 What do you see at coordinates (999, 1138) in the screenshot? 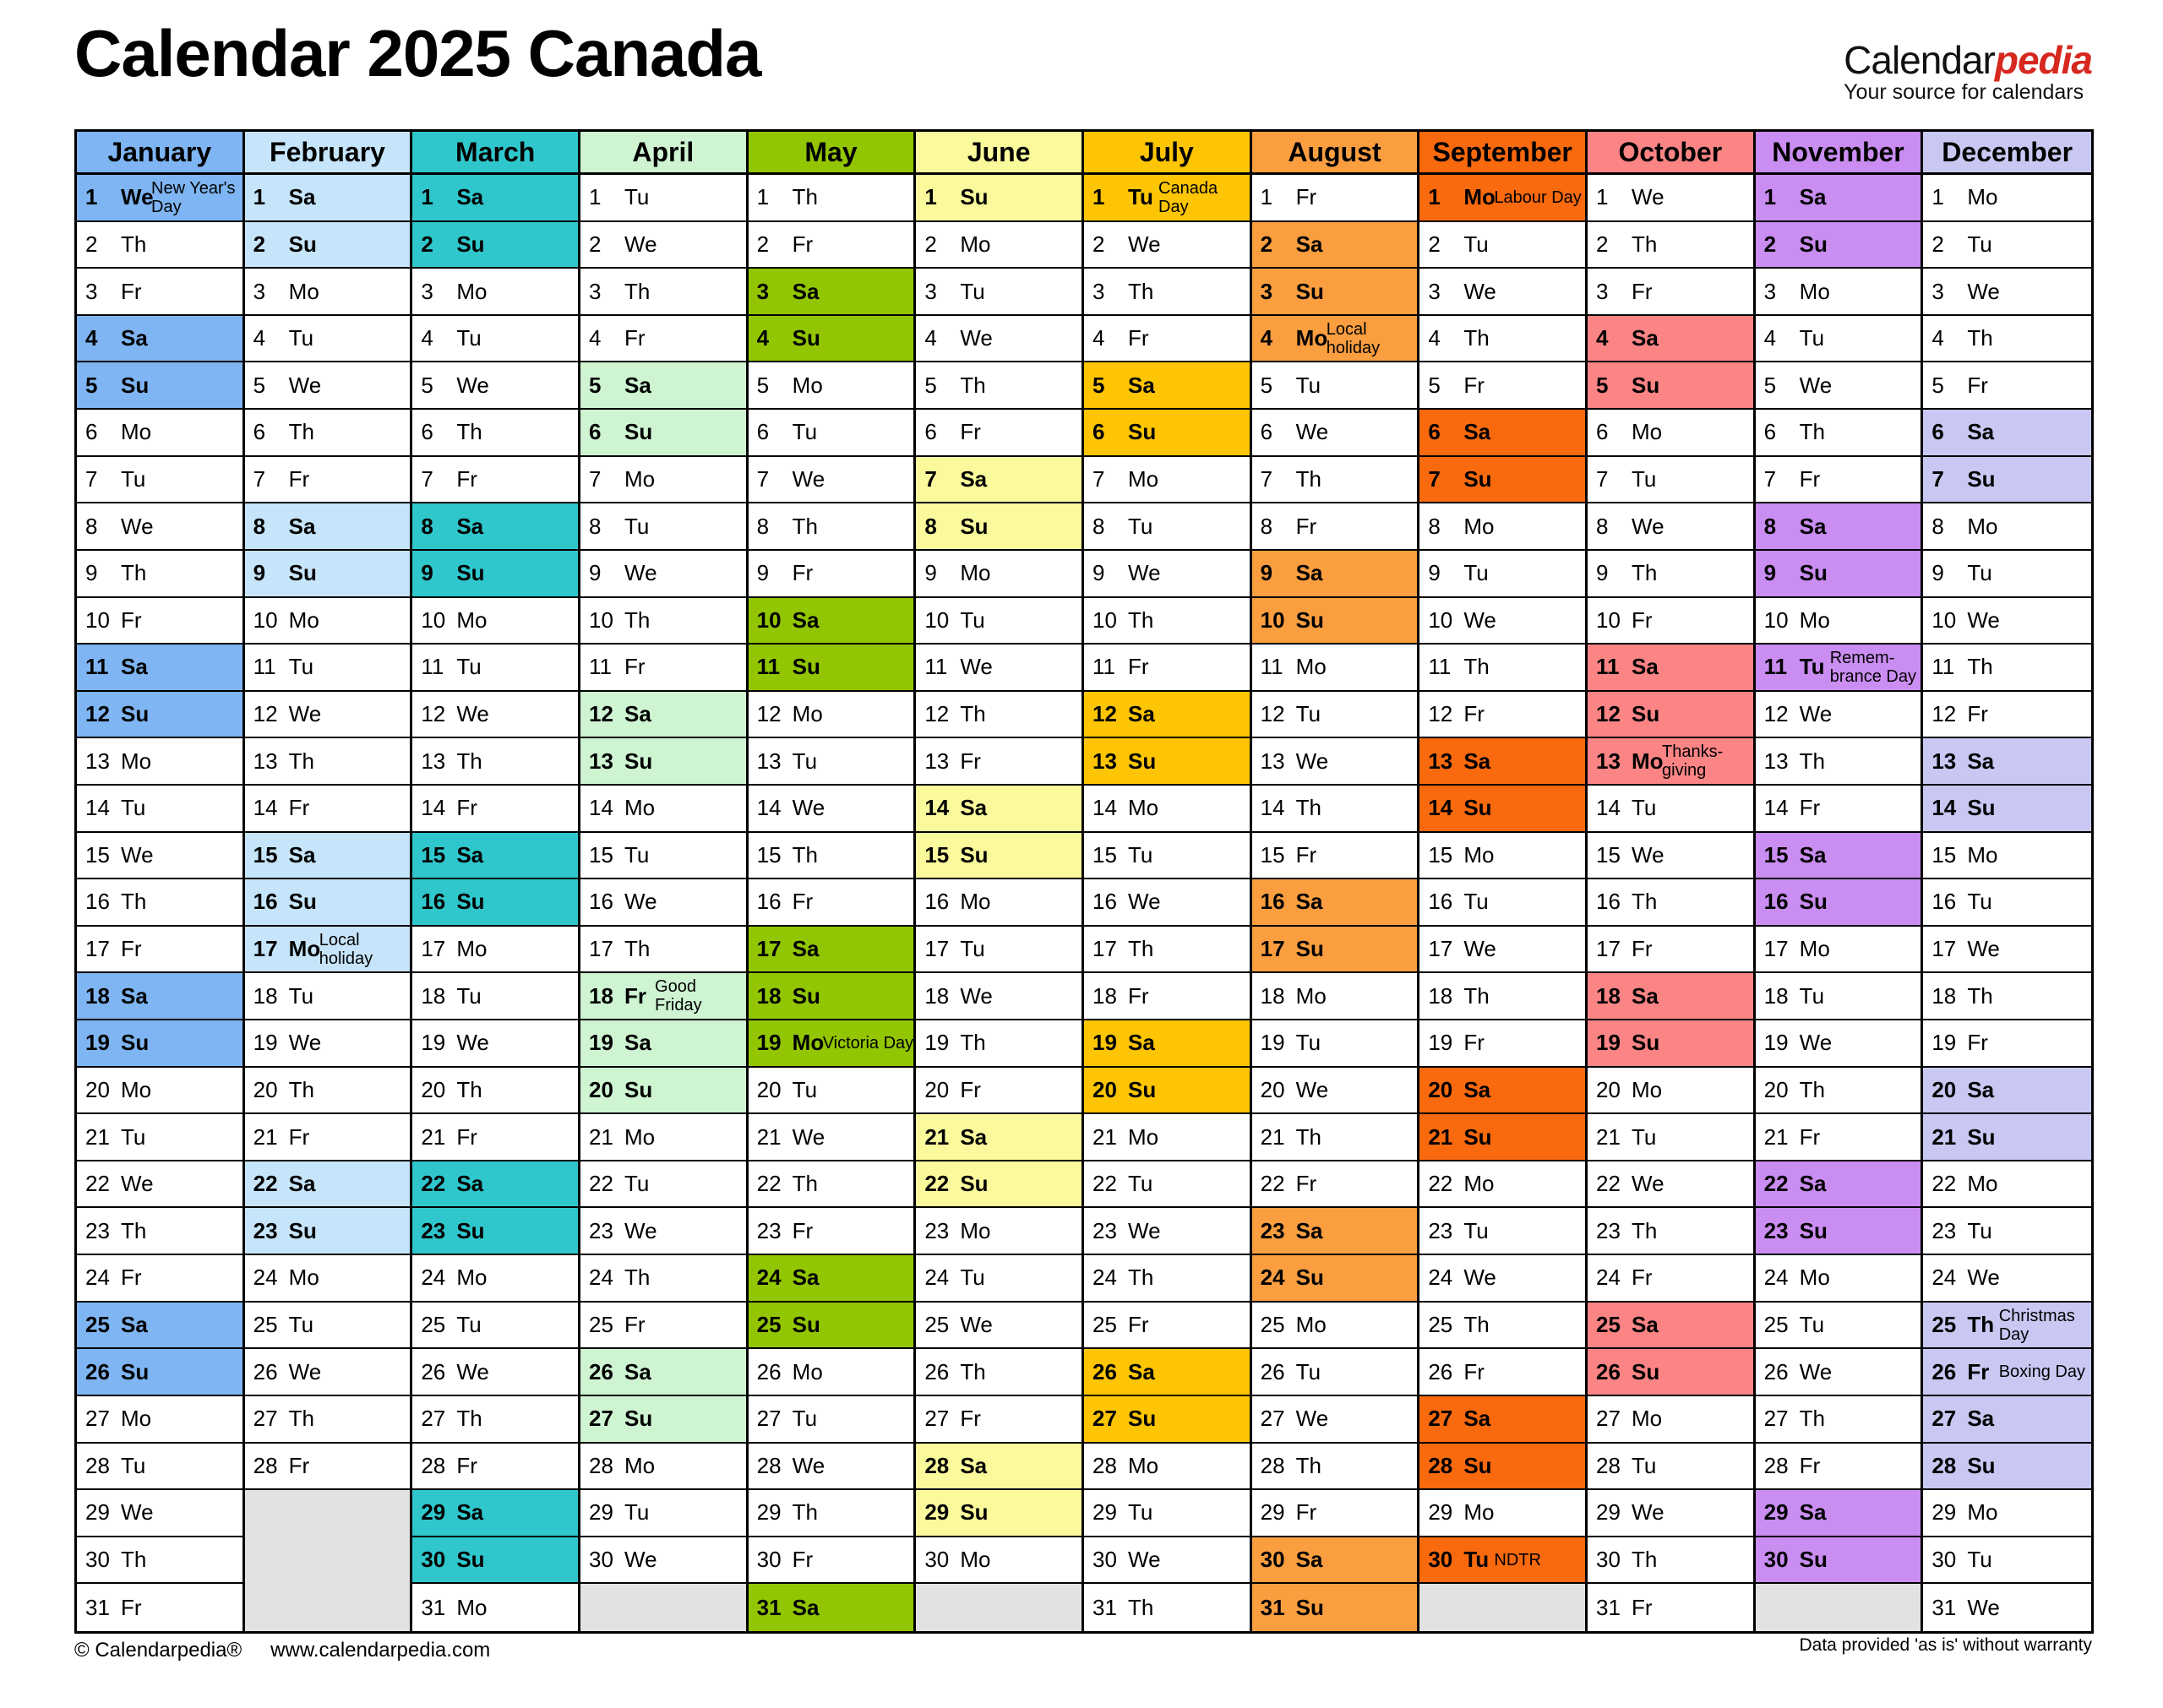
I see `day-cell-june-21: 21 Sa` at bounding box center [999, 1138].